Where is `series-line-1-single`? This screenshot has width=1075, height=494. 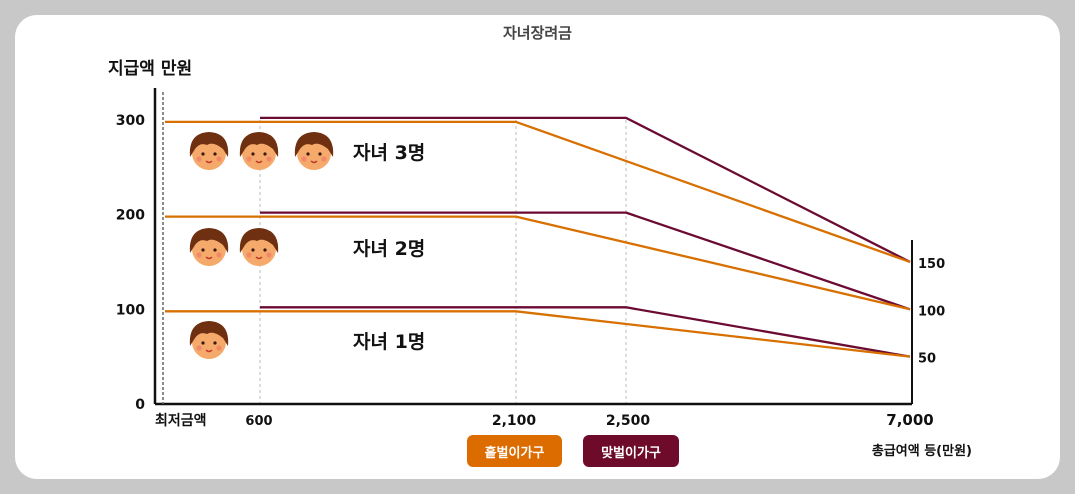
series-line-1-single is located at coordinates (538, 334).